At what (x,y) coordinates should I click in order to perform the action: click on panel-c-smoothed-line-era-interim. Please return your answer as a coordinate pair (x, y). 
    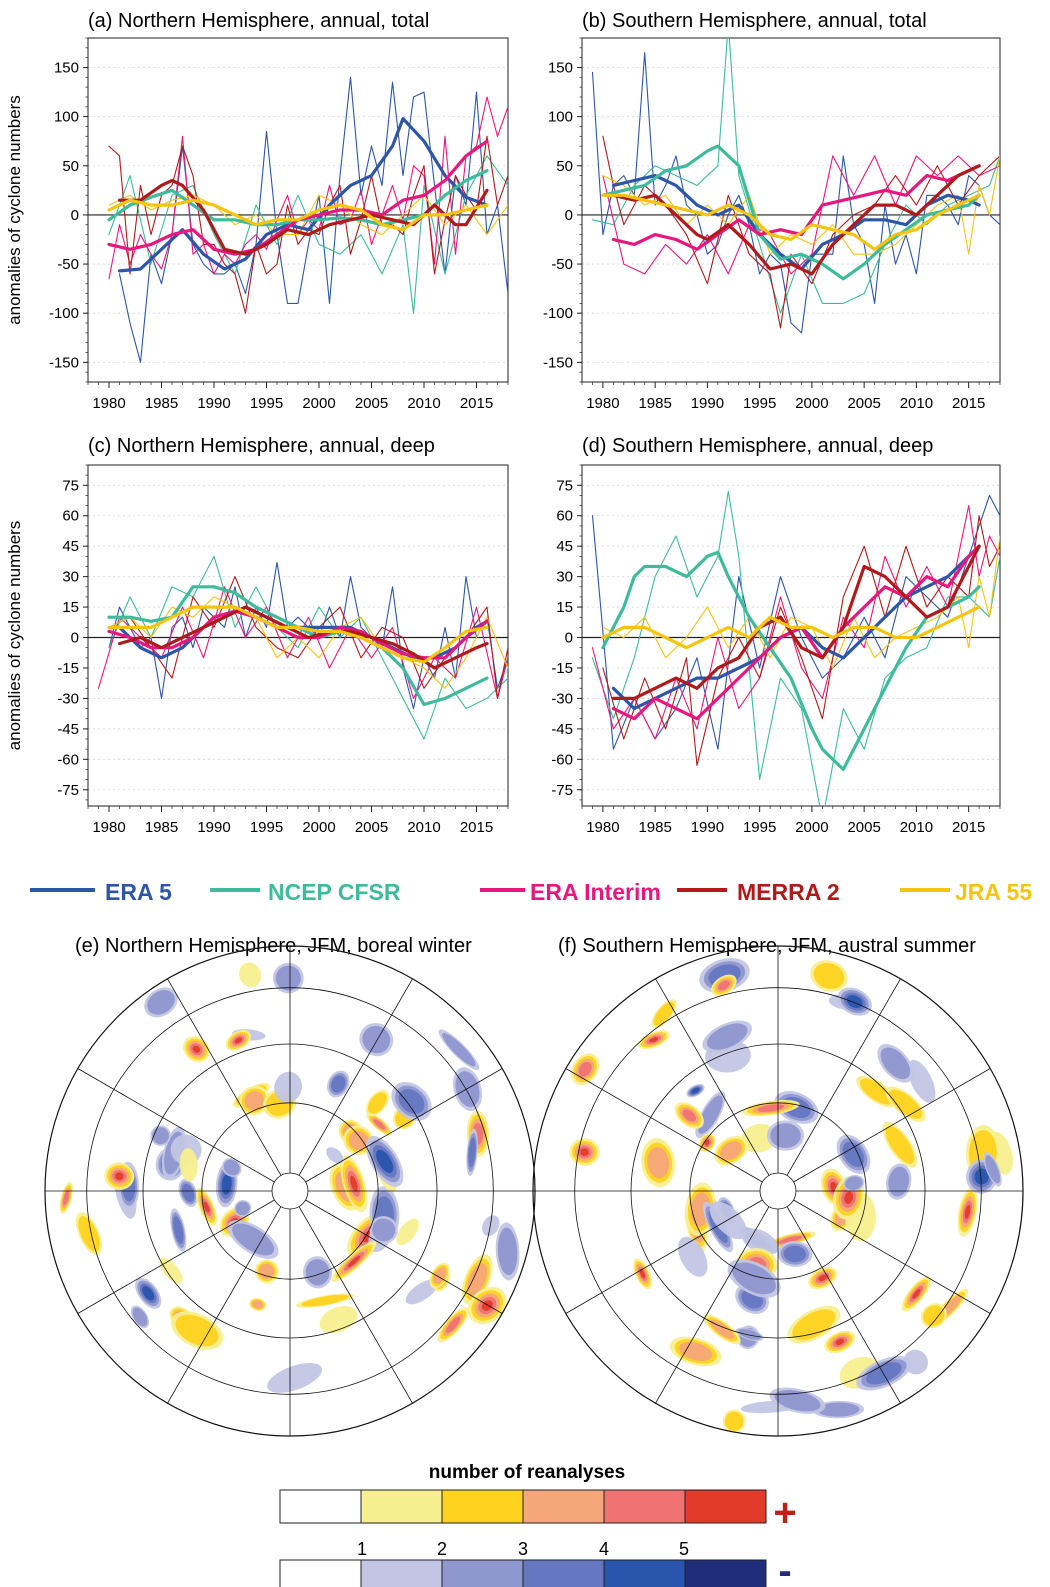
    Looking at the image, I should click on (298, 634).